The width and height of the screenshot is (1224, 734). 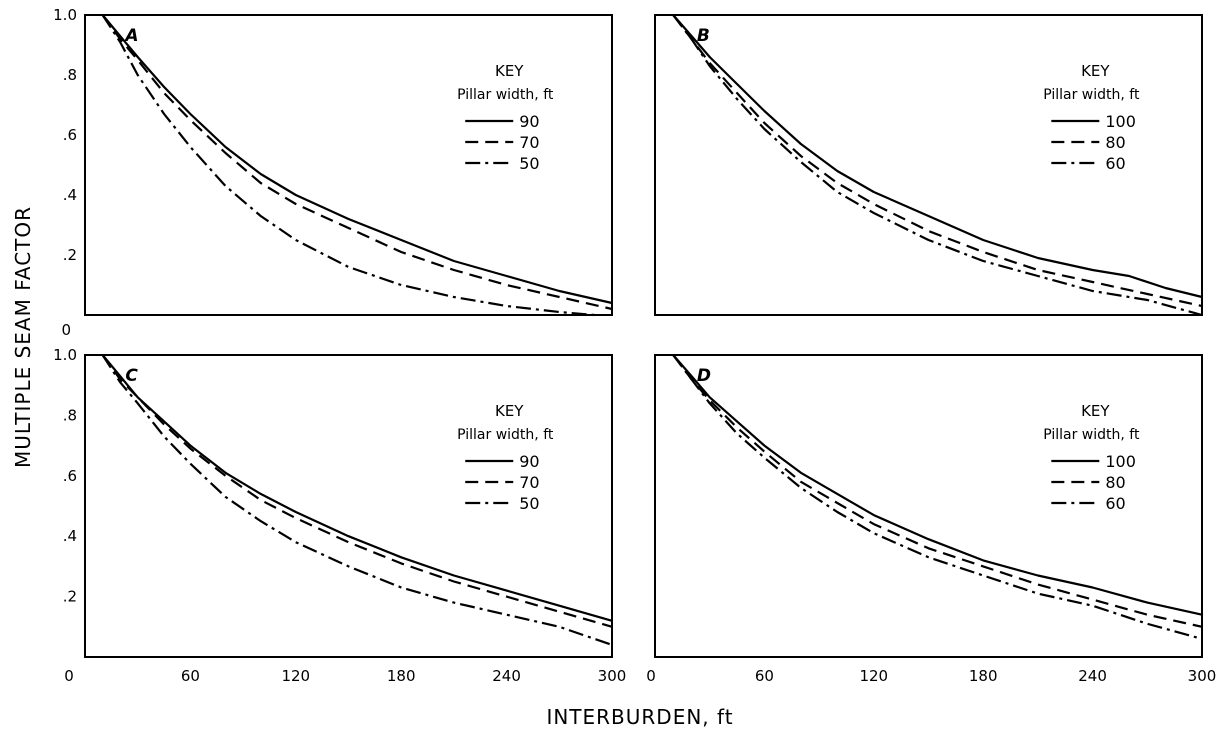 I want to click on y-axis-title: MULTIPLE SEAM FACTOR, so click(x=23, y=337).